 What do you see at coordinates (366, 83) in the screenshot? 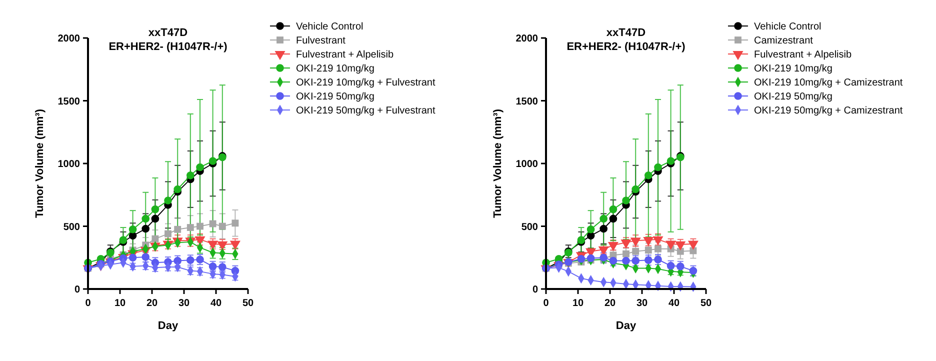
I see `legend-label: OKI-219 10mg/kg + Fulvestrant` at bounding box center [366, 83].